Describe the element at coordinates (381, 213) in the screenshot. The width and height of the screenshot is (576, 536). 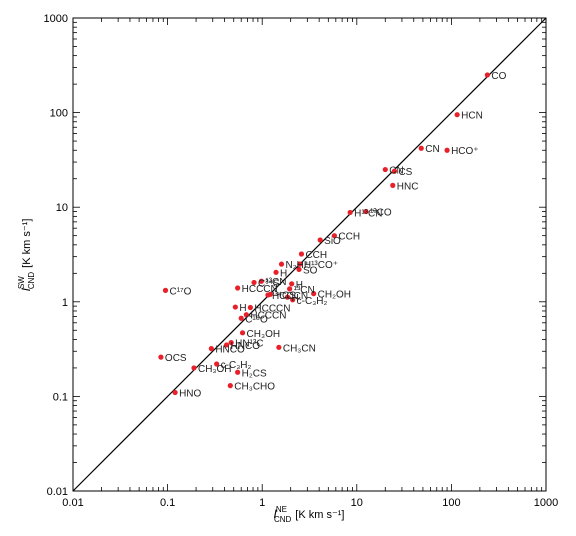
I see `data-point-label: ¹³CO` at that location.